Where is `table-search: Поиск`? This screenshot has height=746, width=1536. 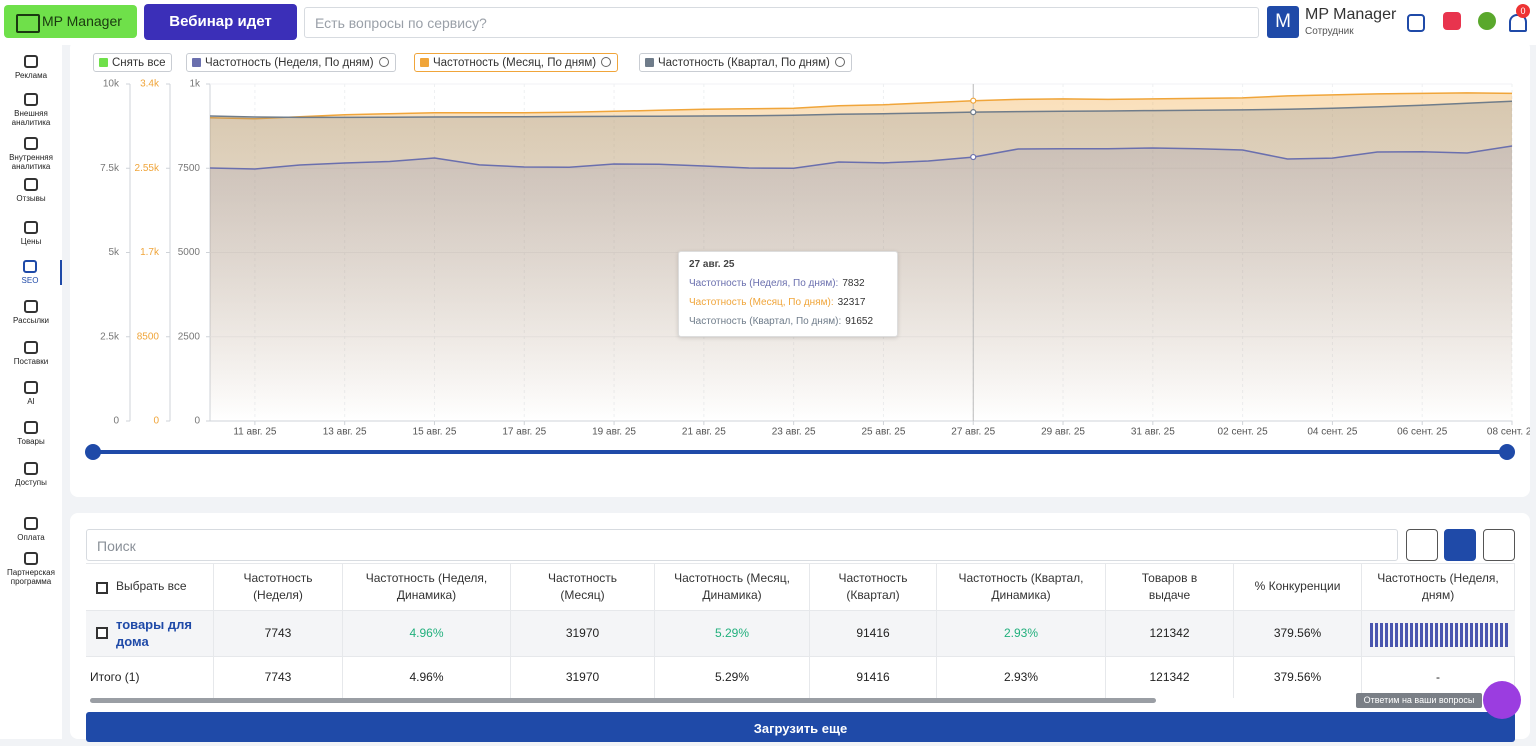
table-search: Поиск is located at coordinates (742, 545).